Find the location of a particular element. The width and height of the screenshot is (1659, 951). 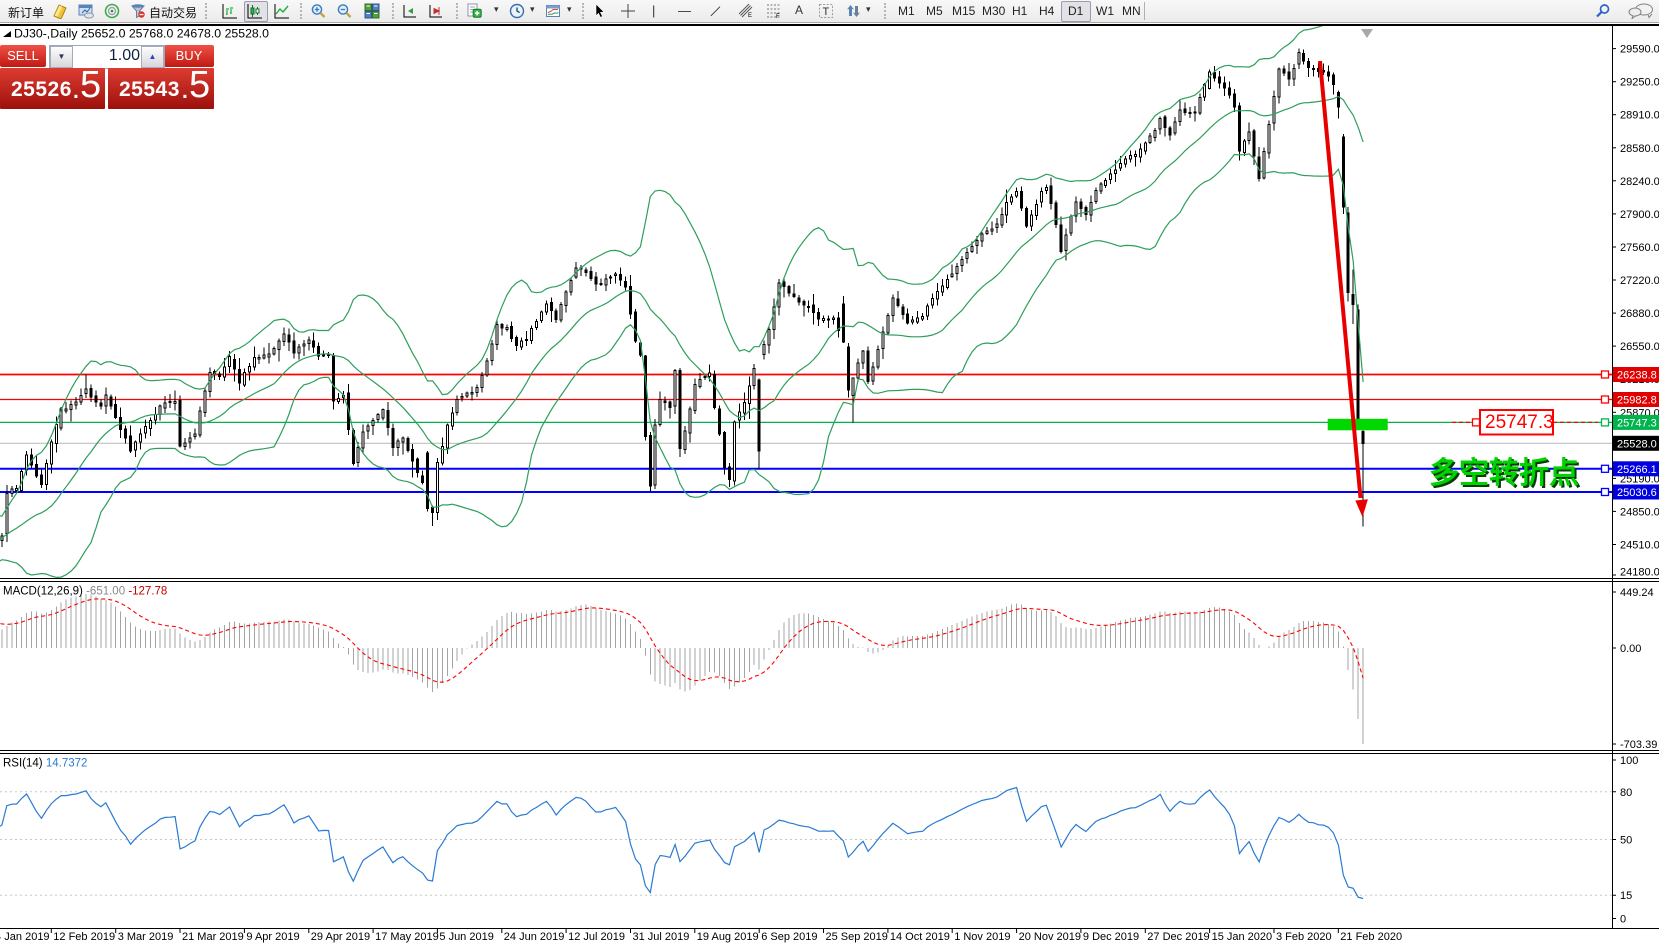

svg-text: 27560.0 is located at coordinates (1639, 248).